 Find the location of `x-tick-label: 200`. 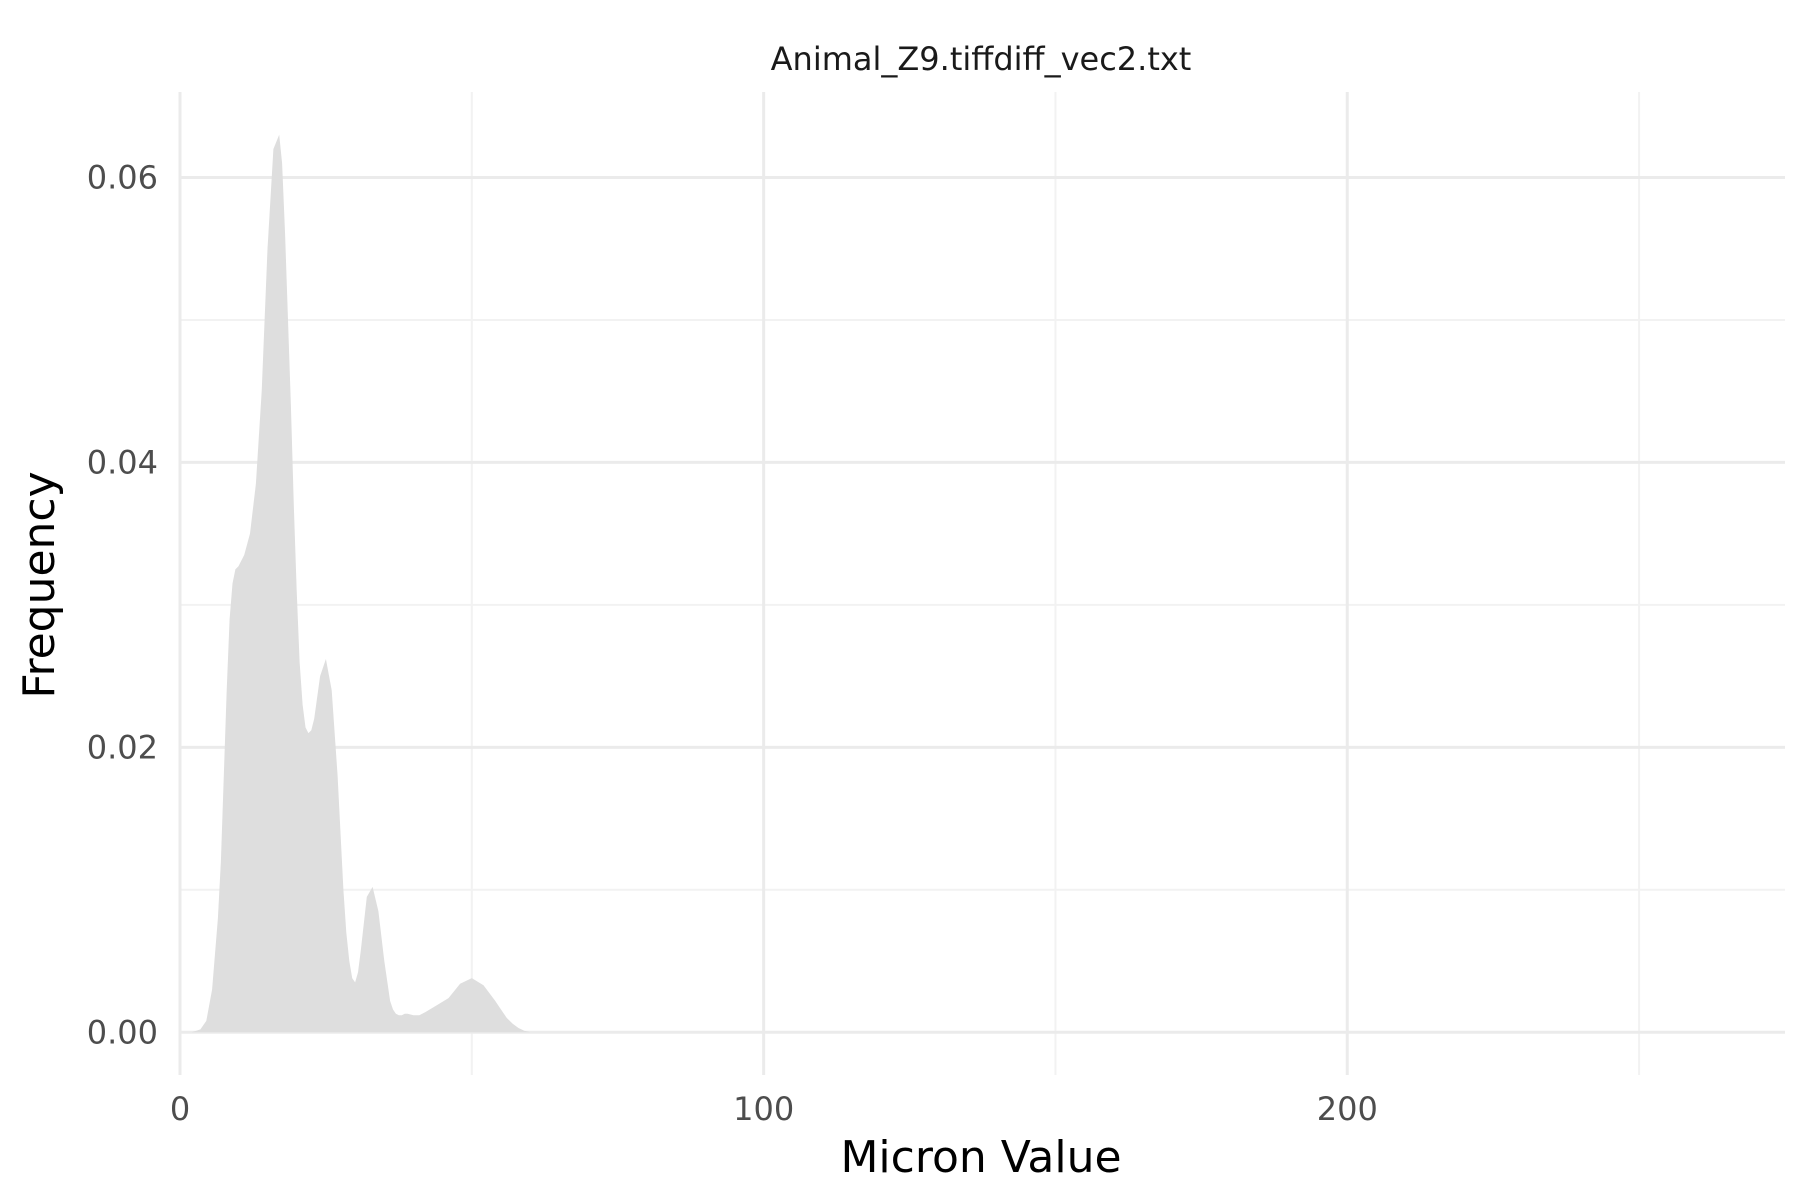

x-tick-label: 200 is located at coordinates (1347, 1109).